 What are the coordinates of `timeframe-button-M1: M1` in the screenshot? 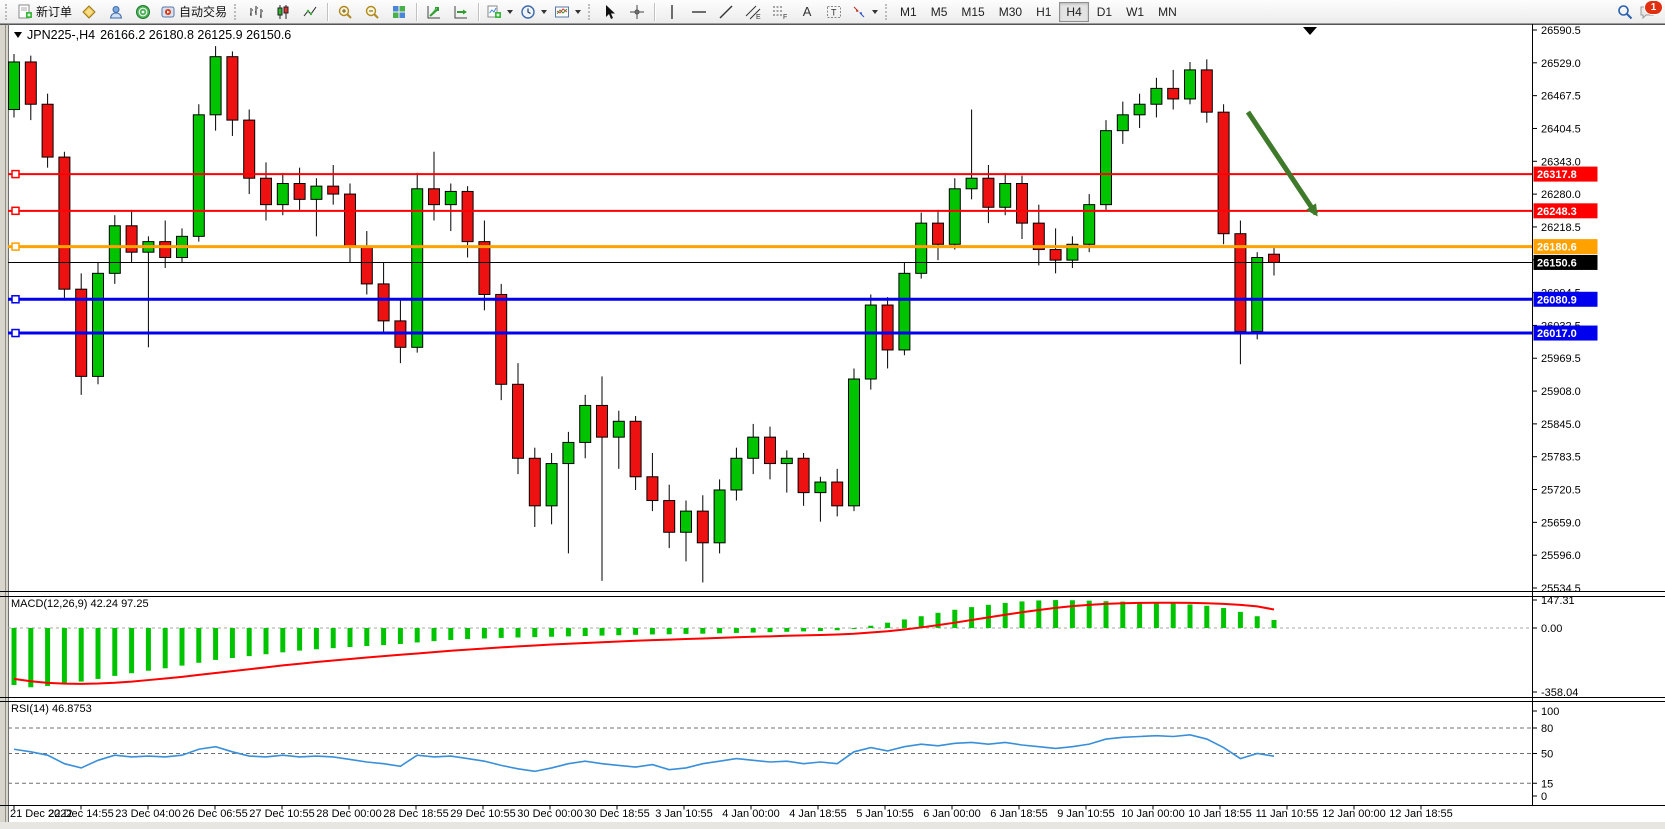 It's located at (908, 11).